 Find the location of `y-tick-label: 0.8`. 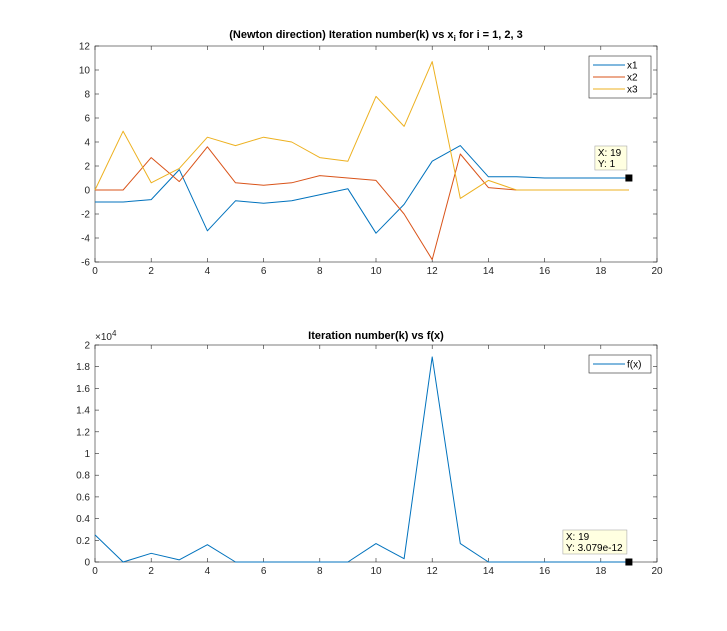

y-tick-label: 0.8 is located at coordinates (83, 476).